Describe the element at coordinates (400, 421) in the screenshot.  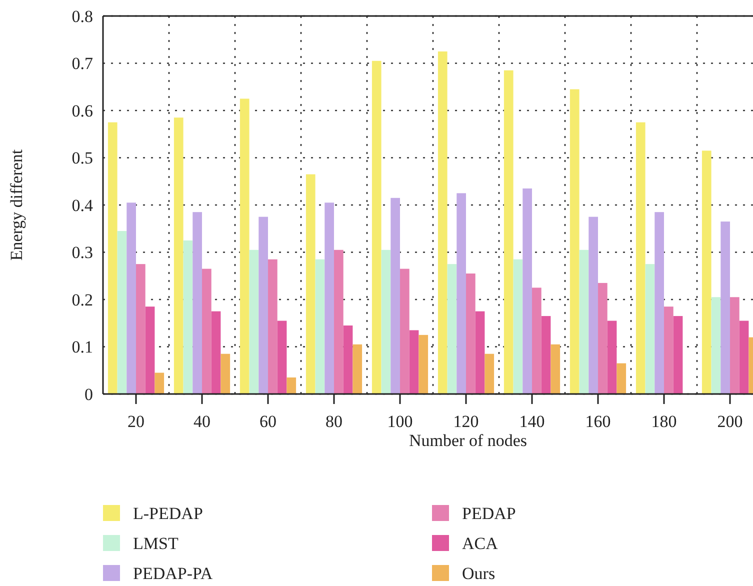
I see `x-tick-label: 100` at that location.